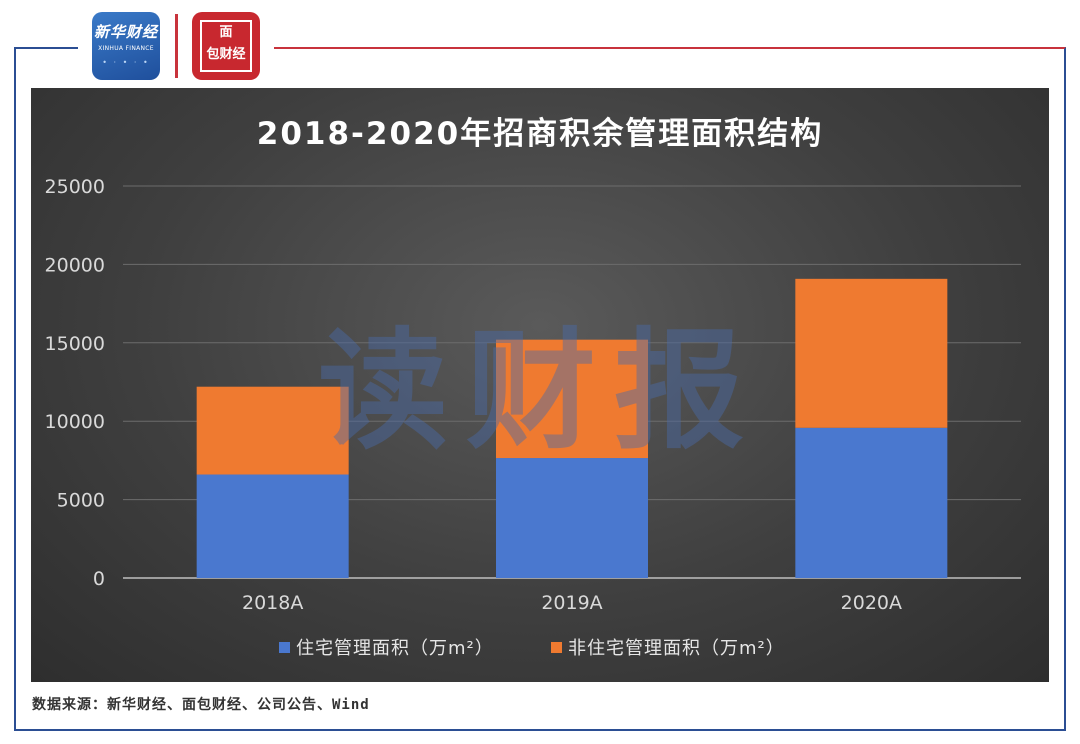  What do you see at coordinates (540, 730) in the screenshot?
I see `frame-bottom` at bounding box center [540, 730].